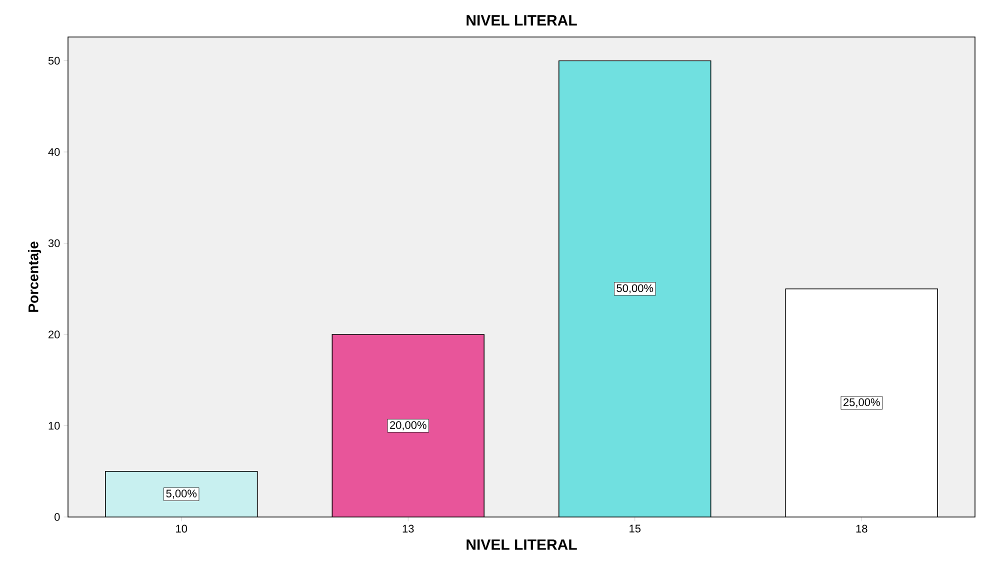 The height and width of the screenshot is (569, 982). What do you see at coordinates (35, 277) in the screenshot?
I see `y-axis-title: Porcentaje` at bounding box center [35, 277].